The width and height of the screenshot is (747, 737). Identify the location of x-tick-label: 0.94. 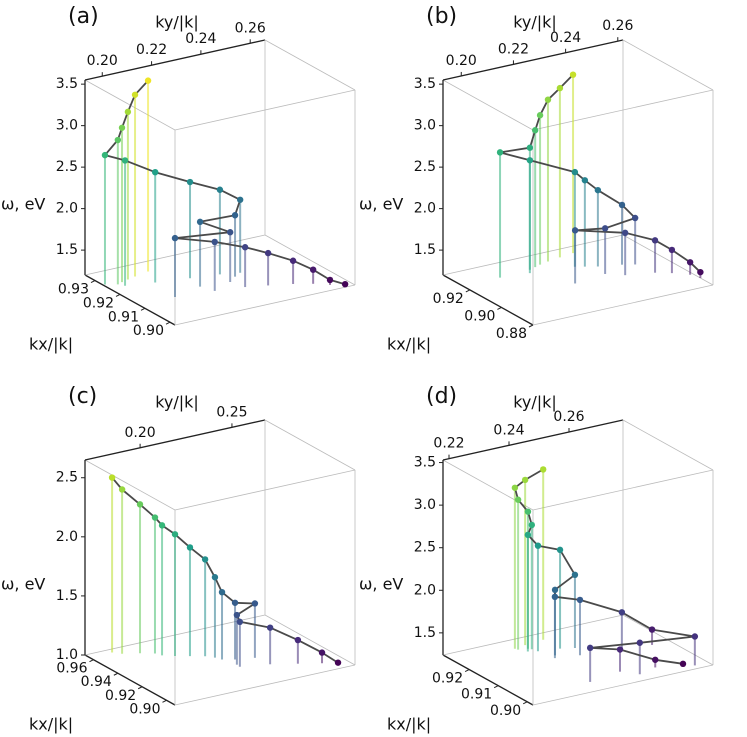
(96, 682).